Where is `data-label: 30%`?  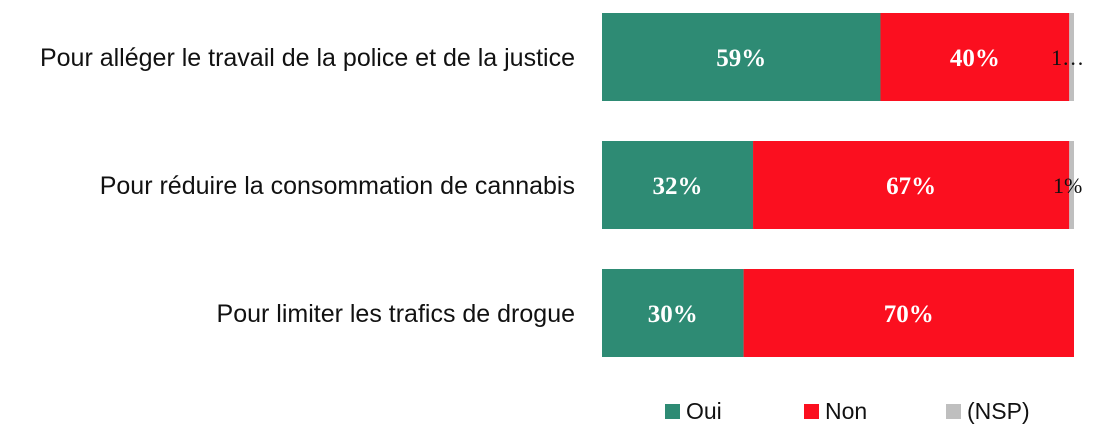
data-label: 30% is located at coordinates (673, 314).